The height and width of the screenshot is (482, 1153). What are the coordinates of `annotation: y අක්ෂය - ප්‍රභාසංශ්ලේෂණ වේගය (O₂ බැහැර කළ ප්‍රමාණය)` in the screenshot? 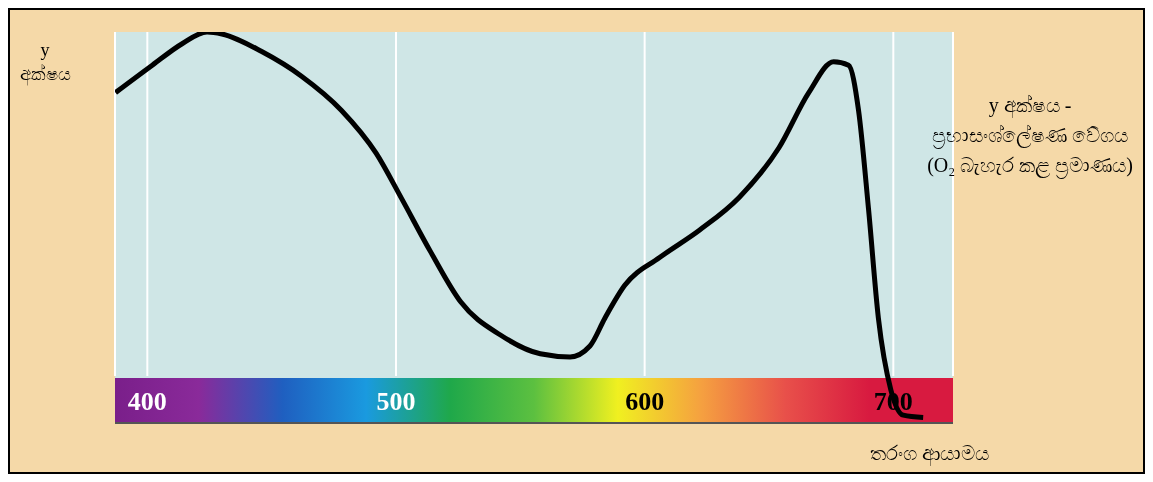 It's located at (1030, 136).